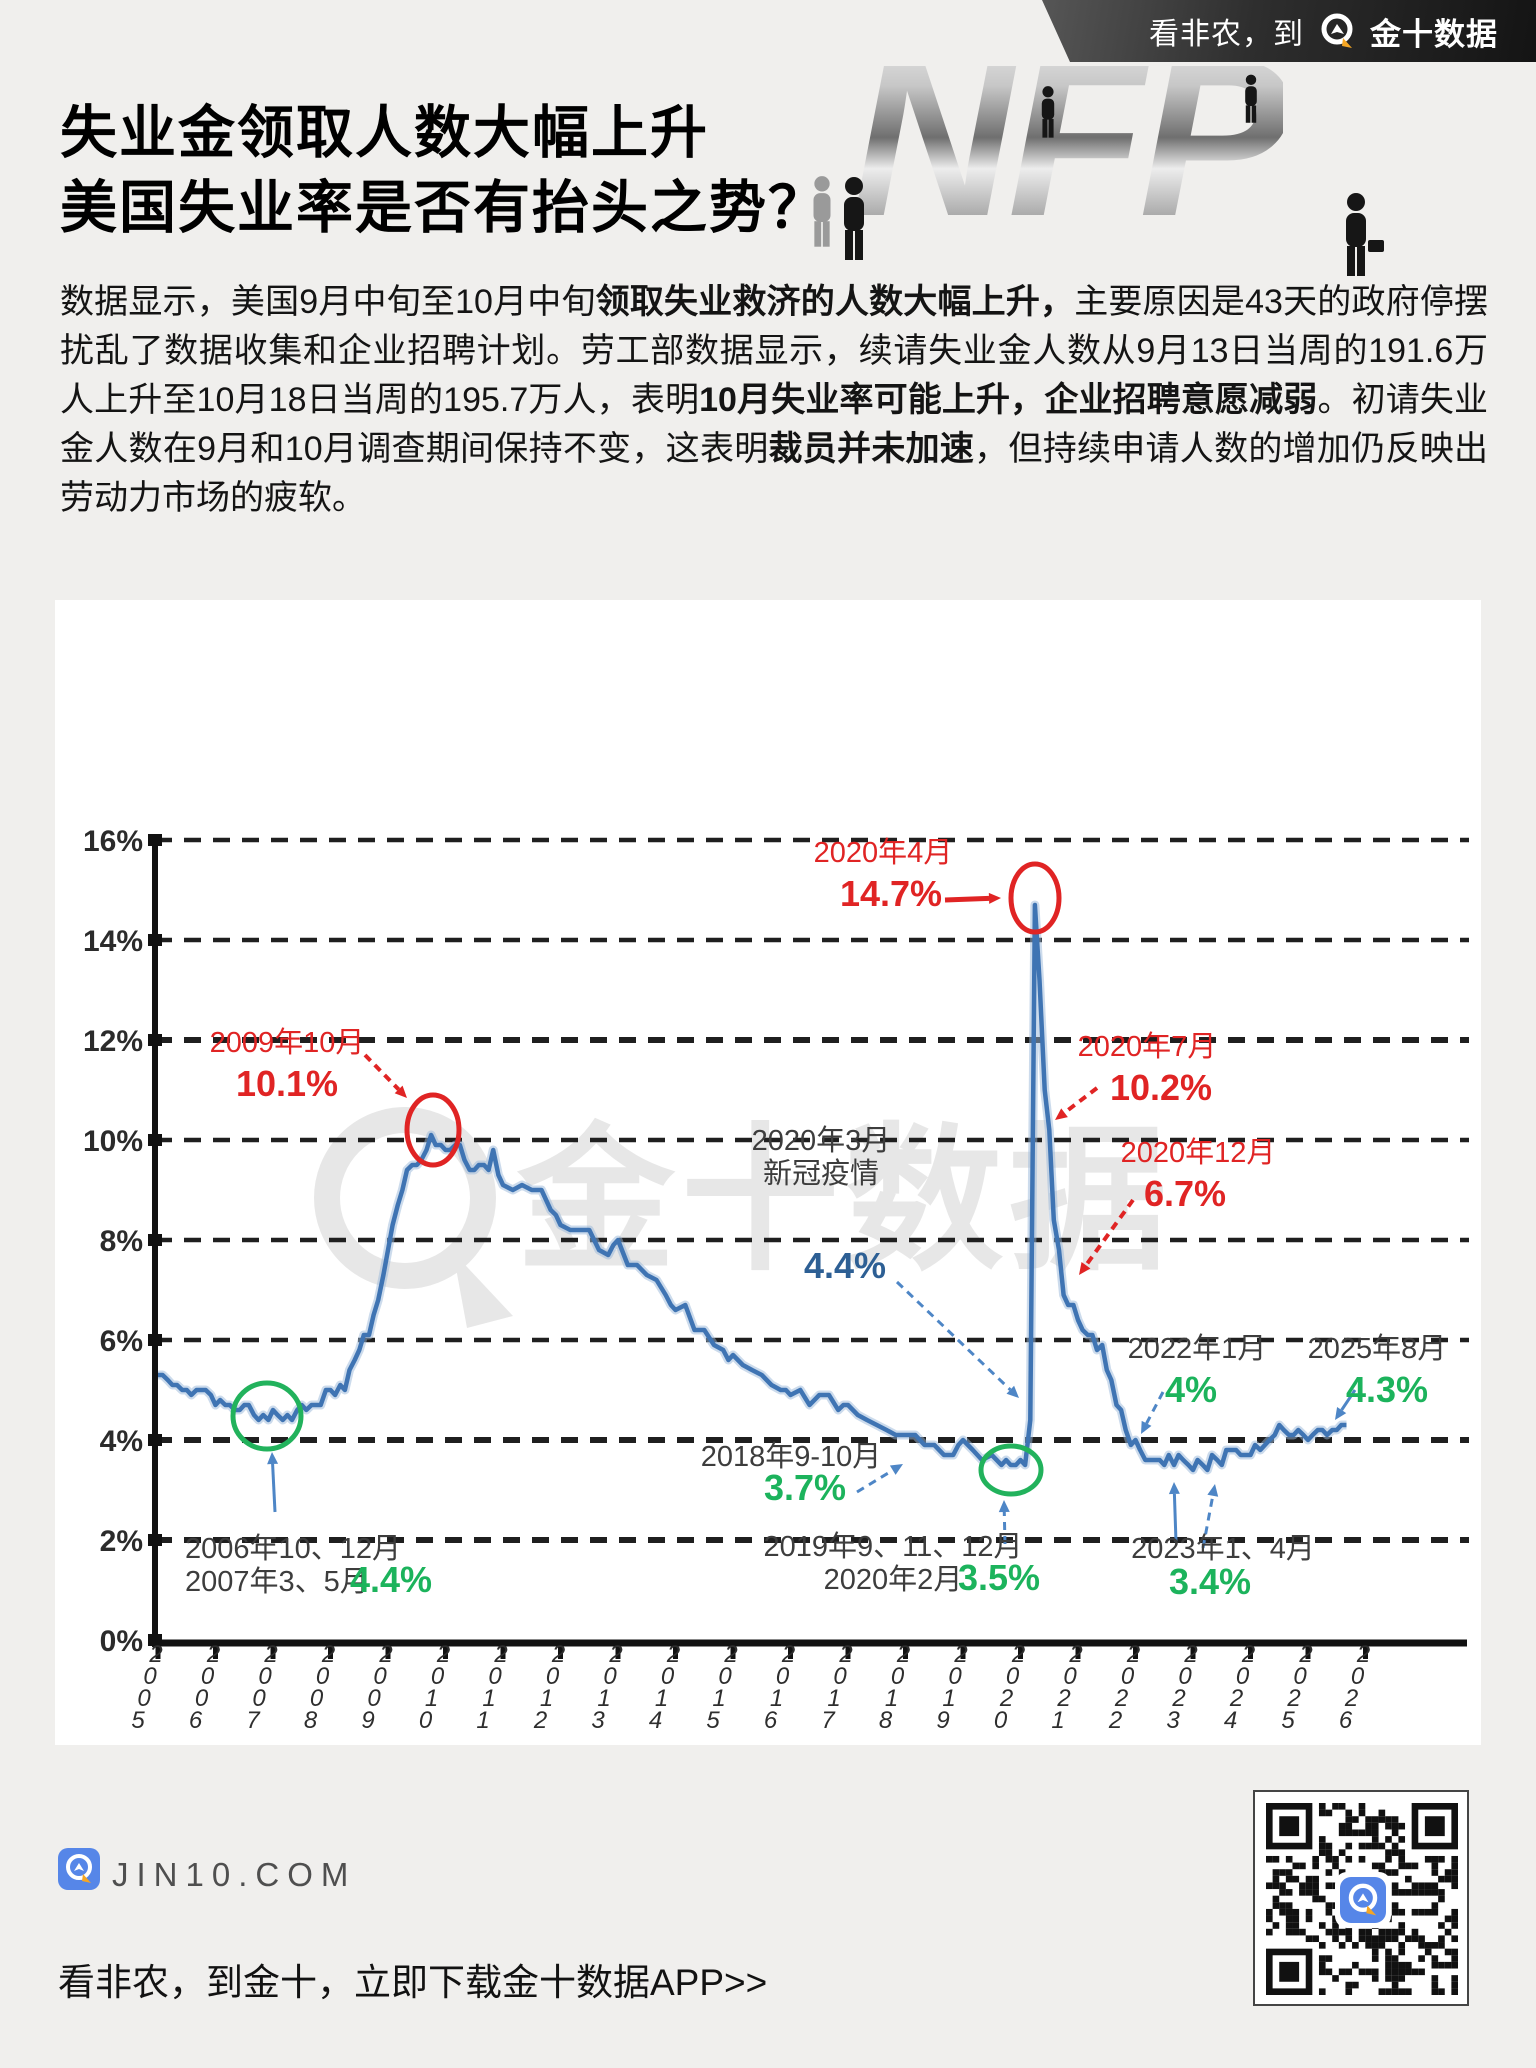 This screenshot has height=2068, width=1536. Describe the element at coordinates (121, 1641) in the screenshot. I see `svg-text: 0%` at that location.